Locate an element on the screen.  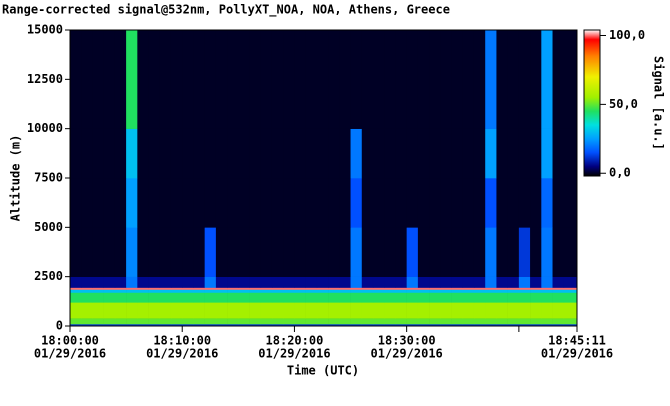
x-tick-label: 18:00:00 is located at coordinates (70, 341).